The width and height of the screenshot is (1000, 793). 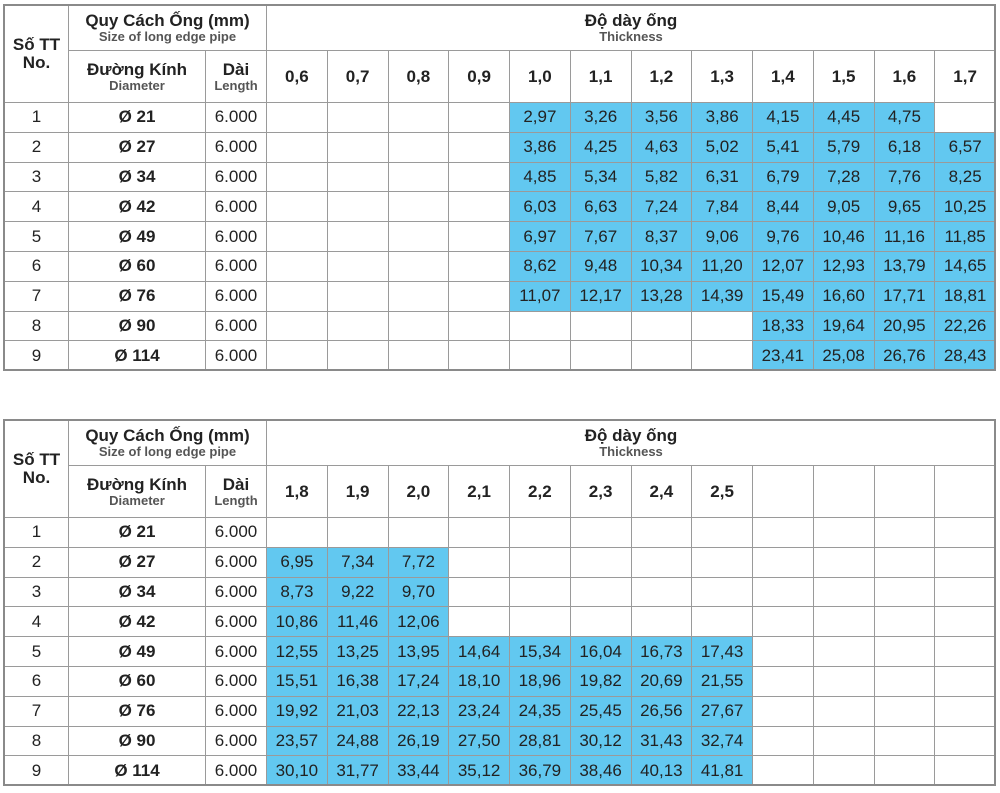 I want to click on weight-cell: 20,95, so click(x=904, y=326).